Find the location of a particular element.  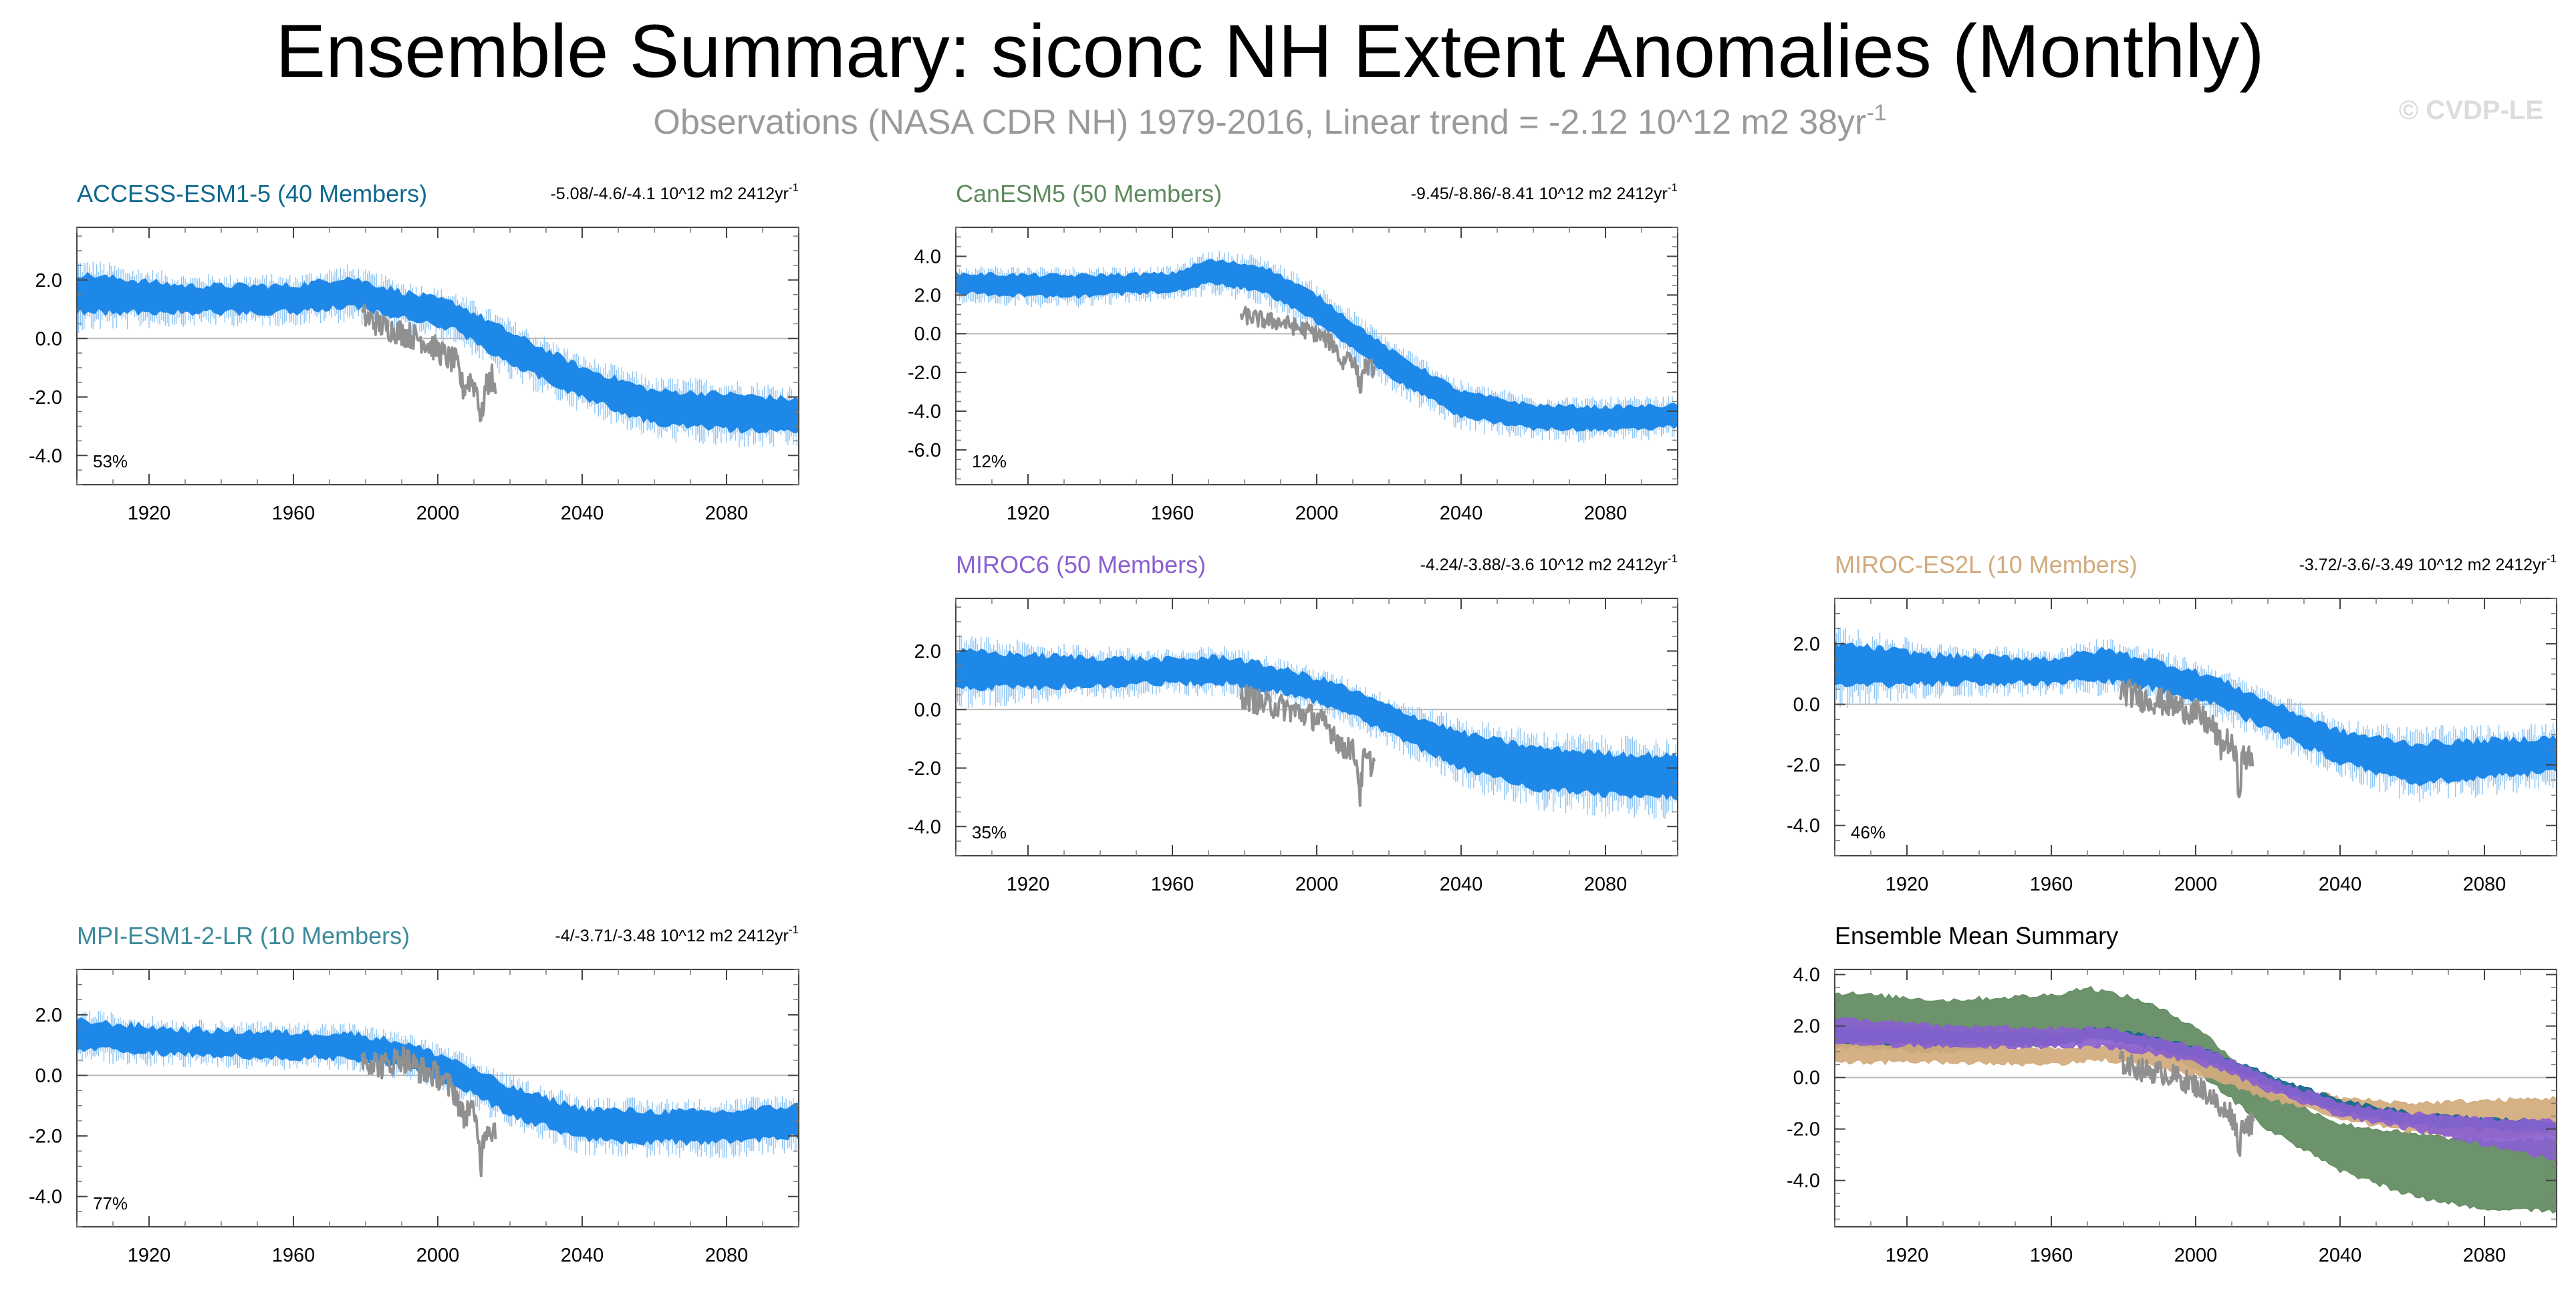

summary-band-miroc6 is located at coordinates (2196, 1089).